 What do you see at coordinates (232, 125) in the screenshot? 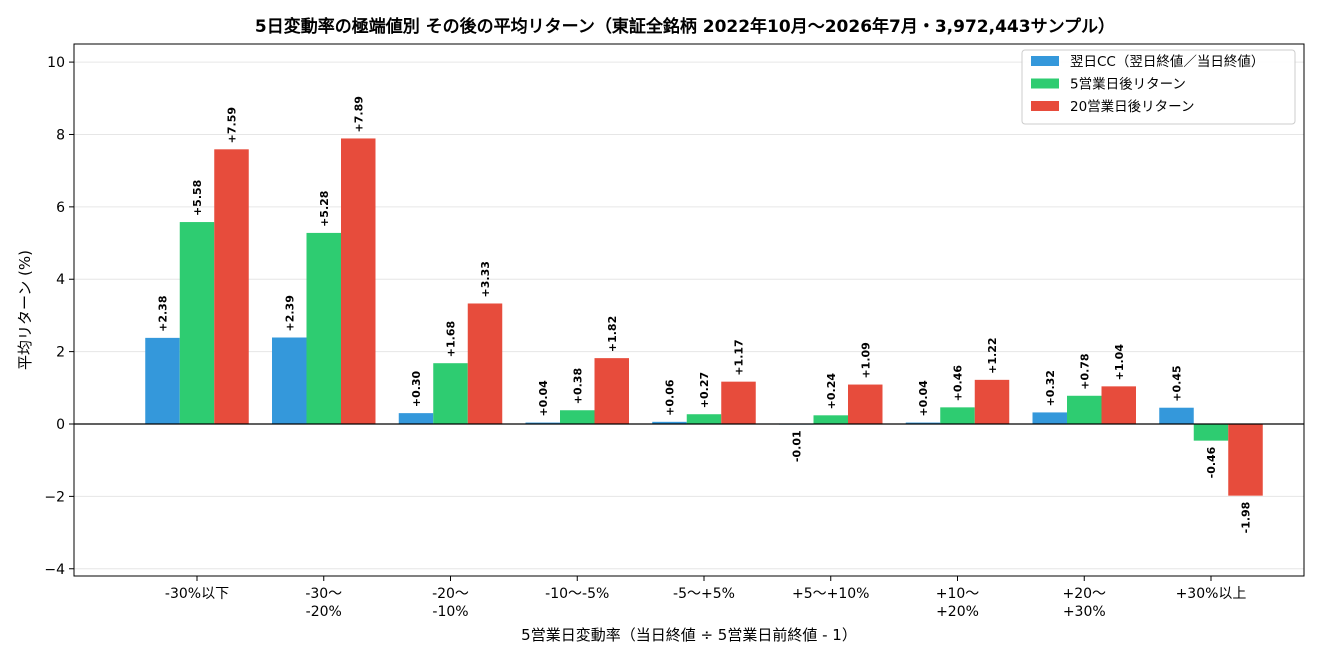
I see `bar-value-label: +7.59` at bounding box center [232, 125].